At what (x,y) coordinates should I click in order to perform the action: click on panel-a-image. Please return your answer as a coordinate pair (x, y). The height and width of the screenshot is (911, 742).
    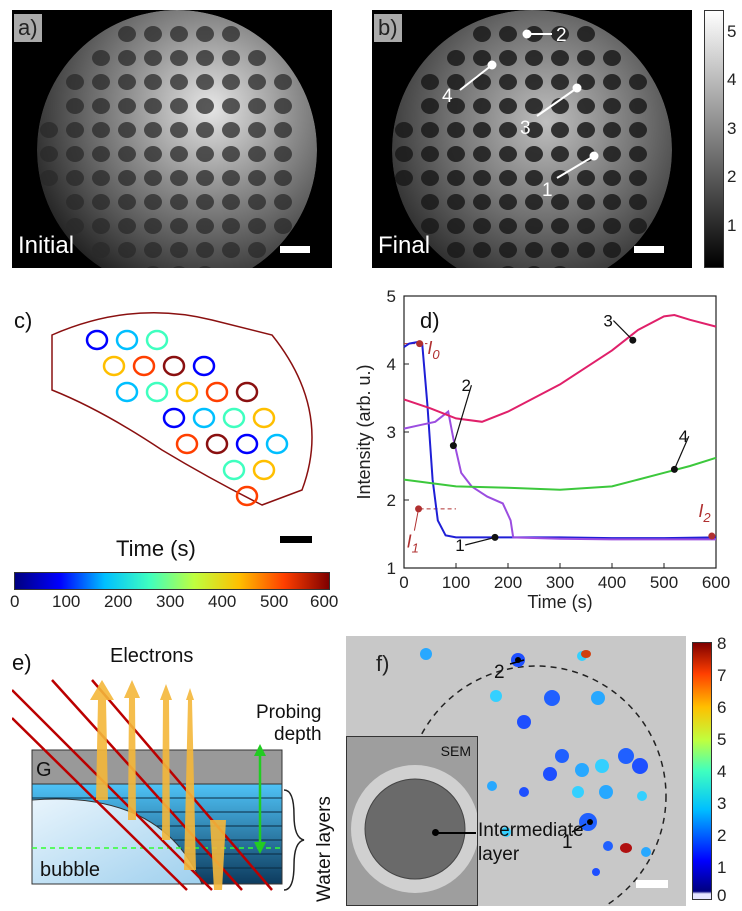
    Looking at the image, I should click on (172, 150).